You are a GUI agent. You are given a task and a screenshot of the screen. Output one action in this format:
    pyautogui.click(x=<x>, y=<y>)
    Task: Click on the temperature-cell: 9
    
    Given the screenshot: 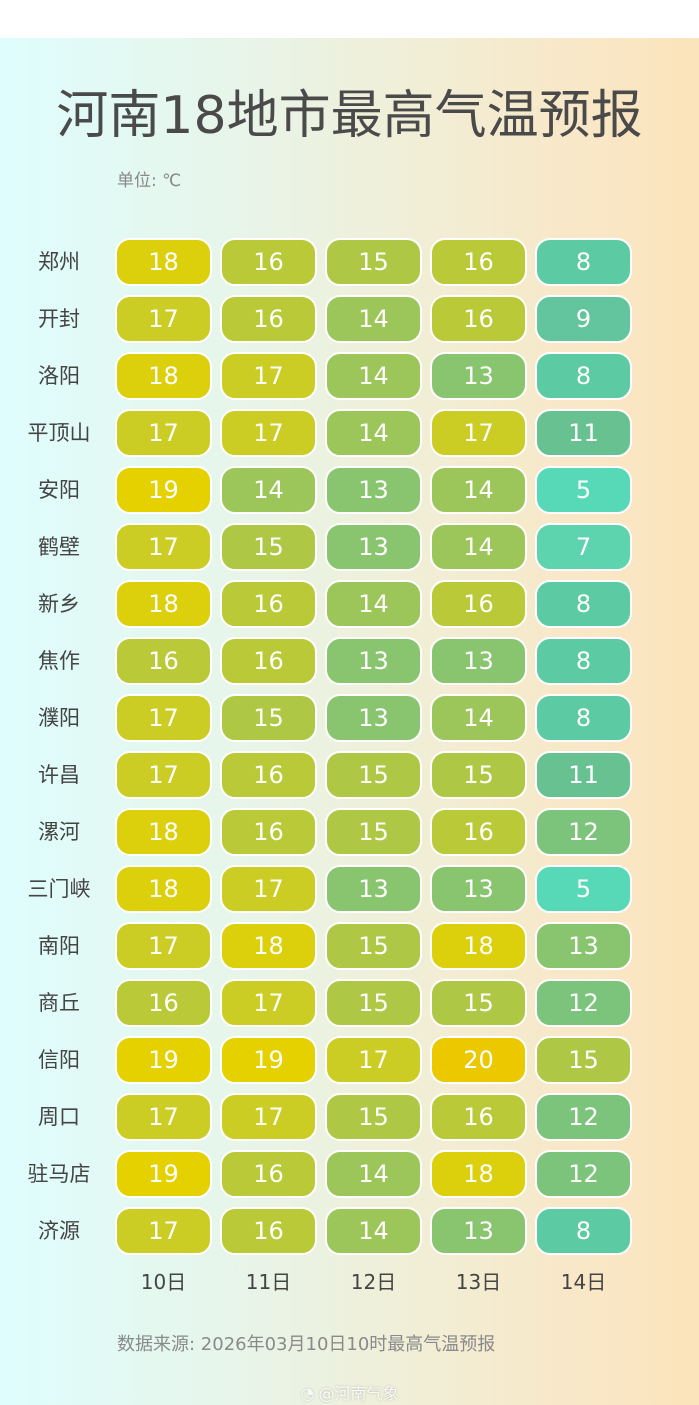 What is the action you would take?
    pyautogui.click(x=583, y=319)
    